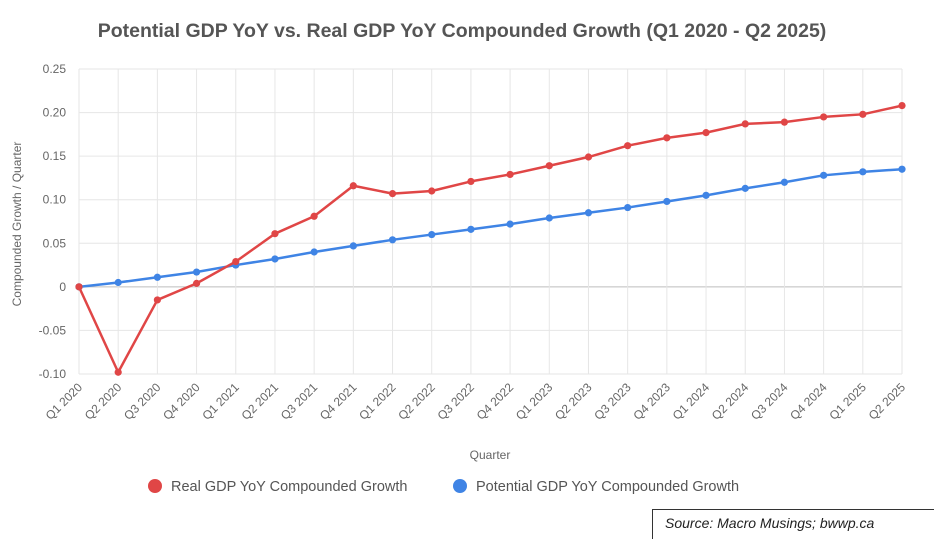  Describe the element at coordinates (770, 523) in the screenshot. I see `source-text: Source: Macro Musings; bwwp.ca` at that location.